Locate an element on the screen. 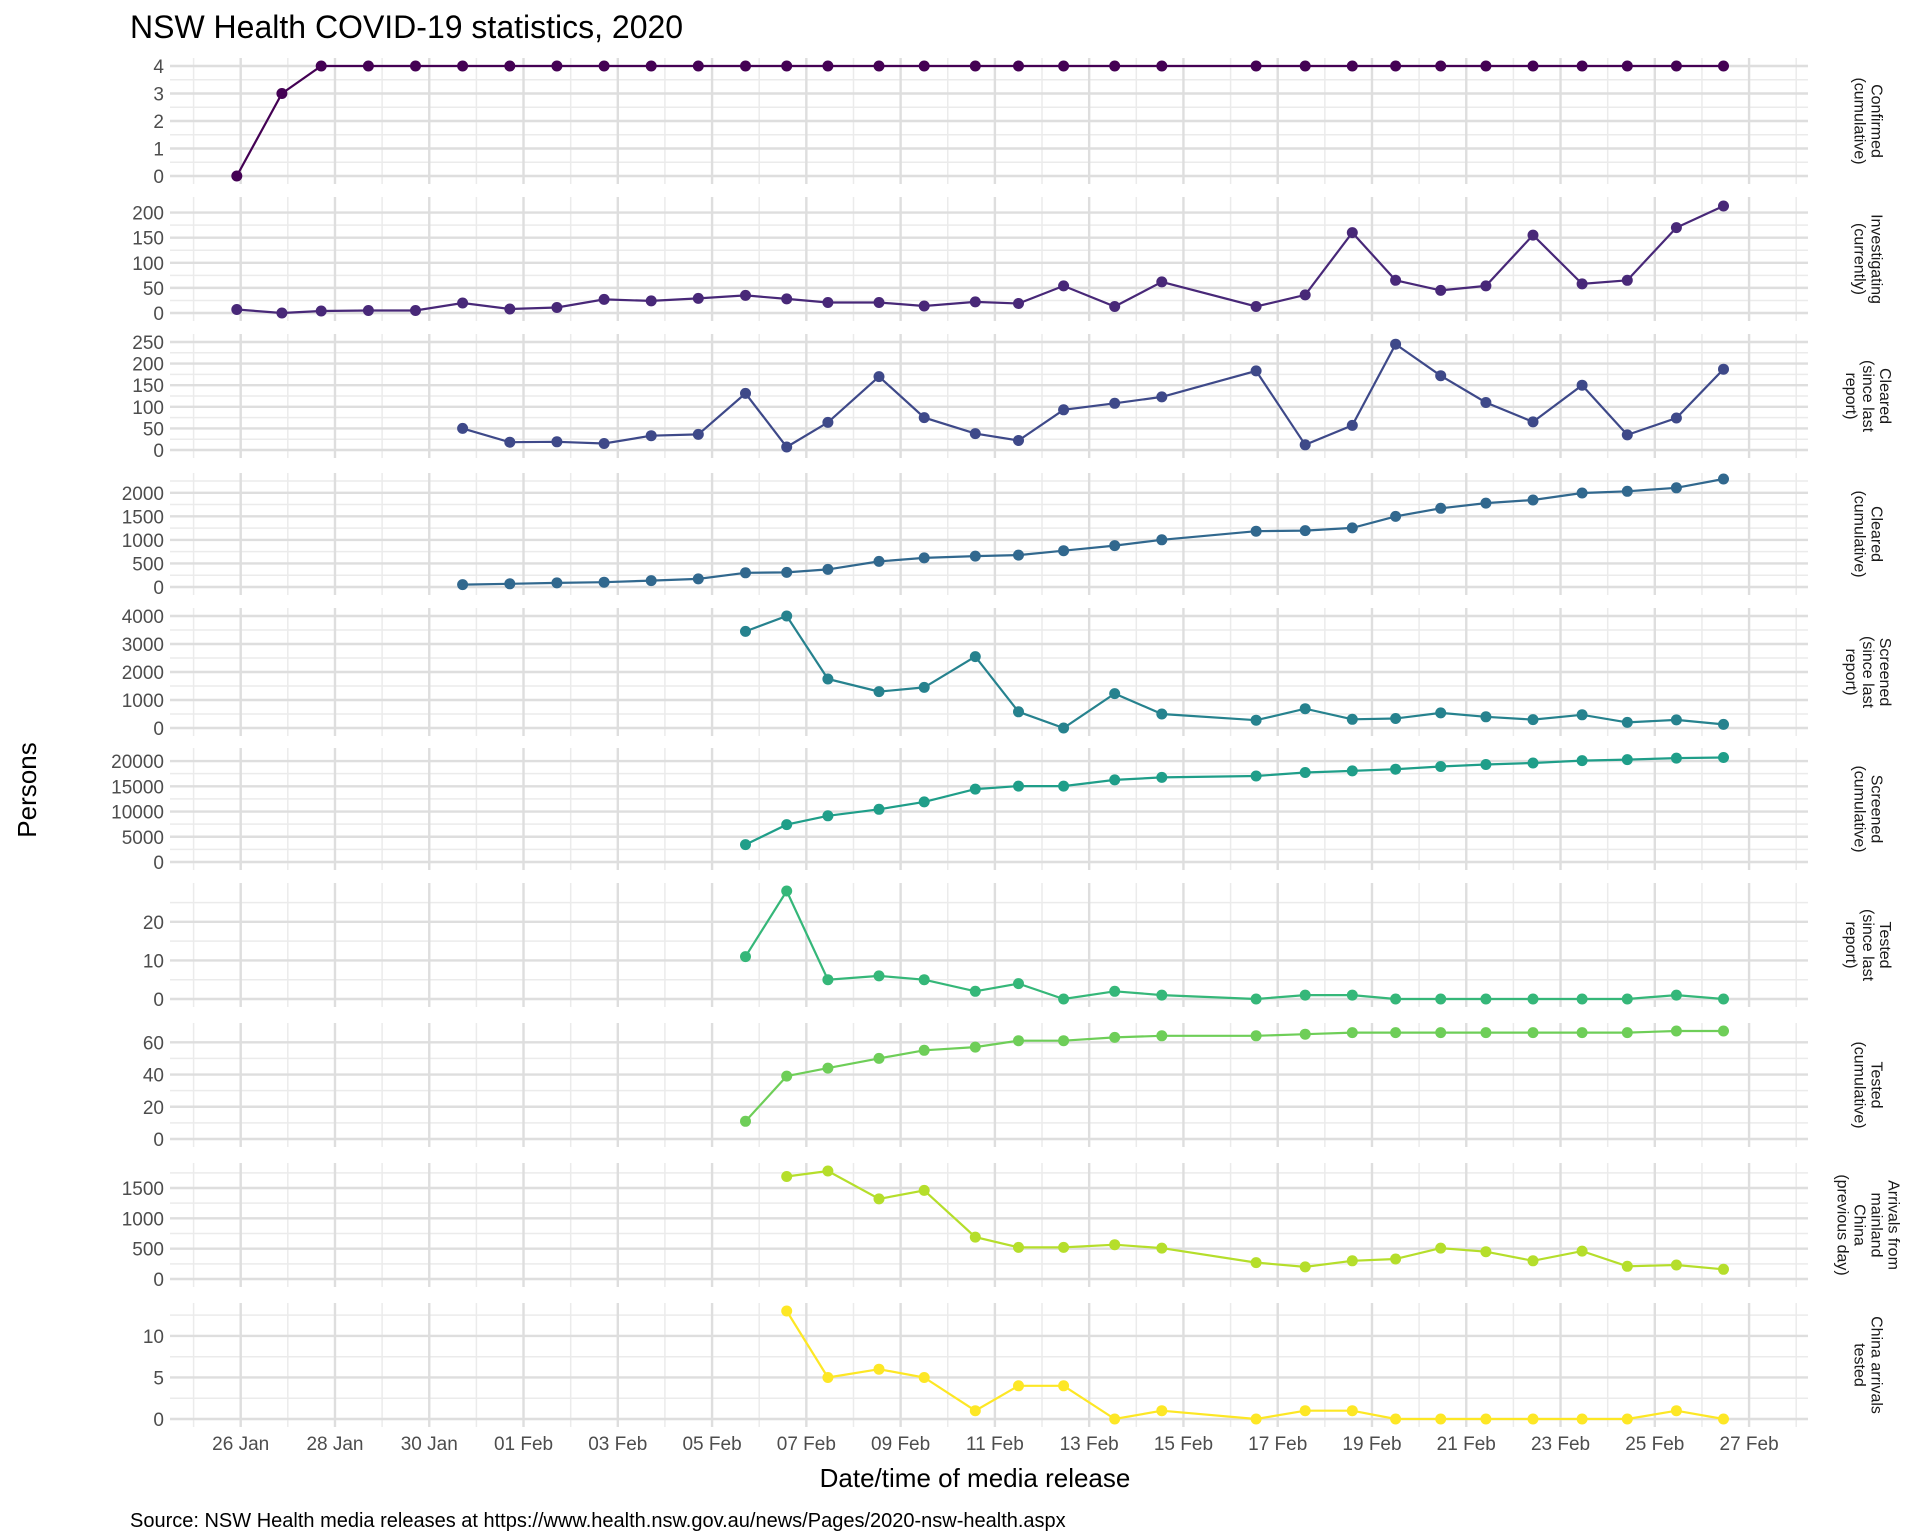 The image size is (1920, 1536). strip-label-line: (currently) is located at coordinates (1859, 259).